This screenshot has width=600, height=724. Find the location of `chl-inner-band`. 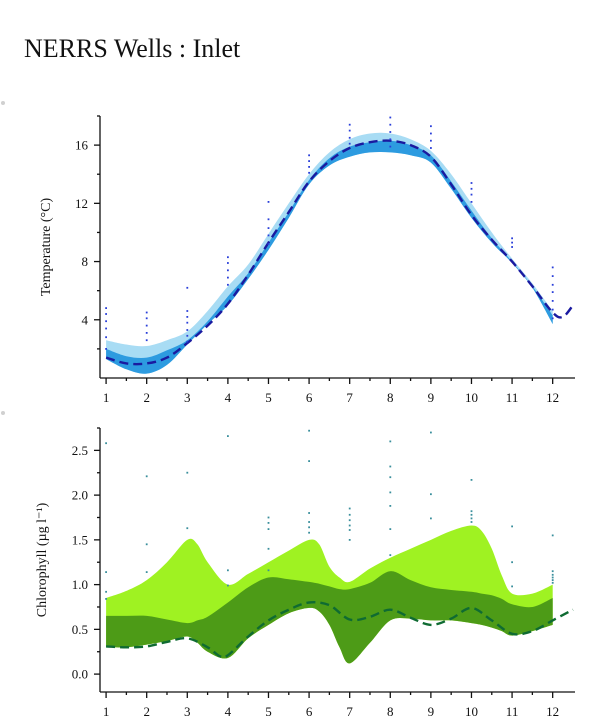

chl-inner-band is located at coordinates (329, 617).